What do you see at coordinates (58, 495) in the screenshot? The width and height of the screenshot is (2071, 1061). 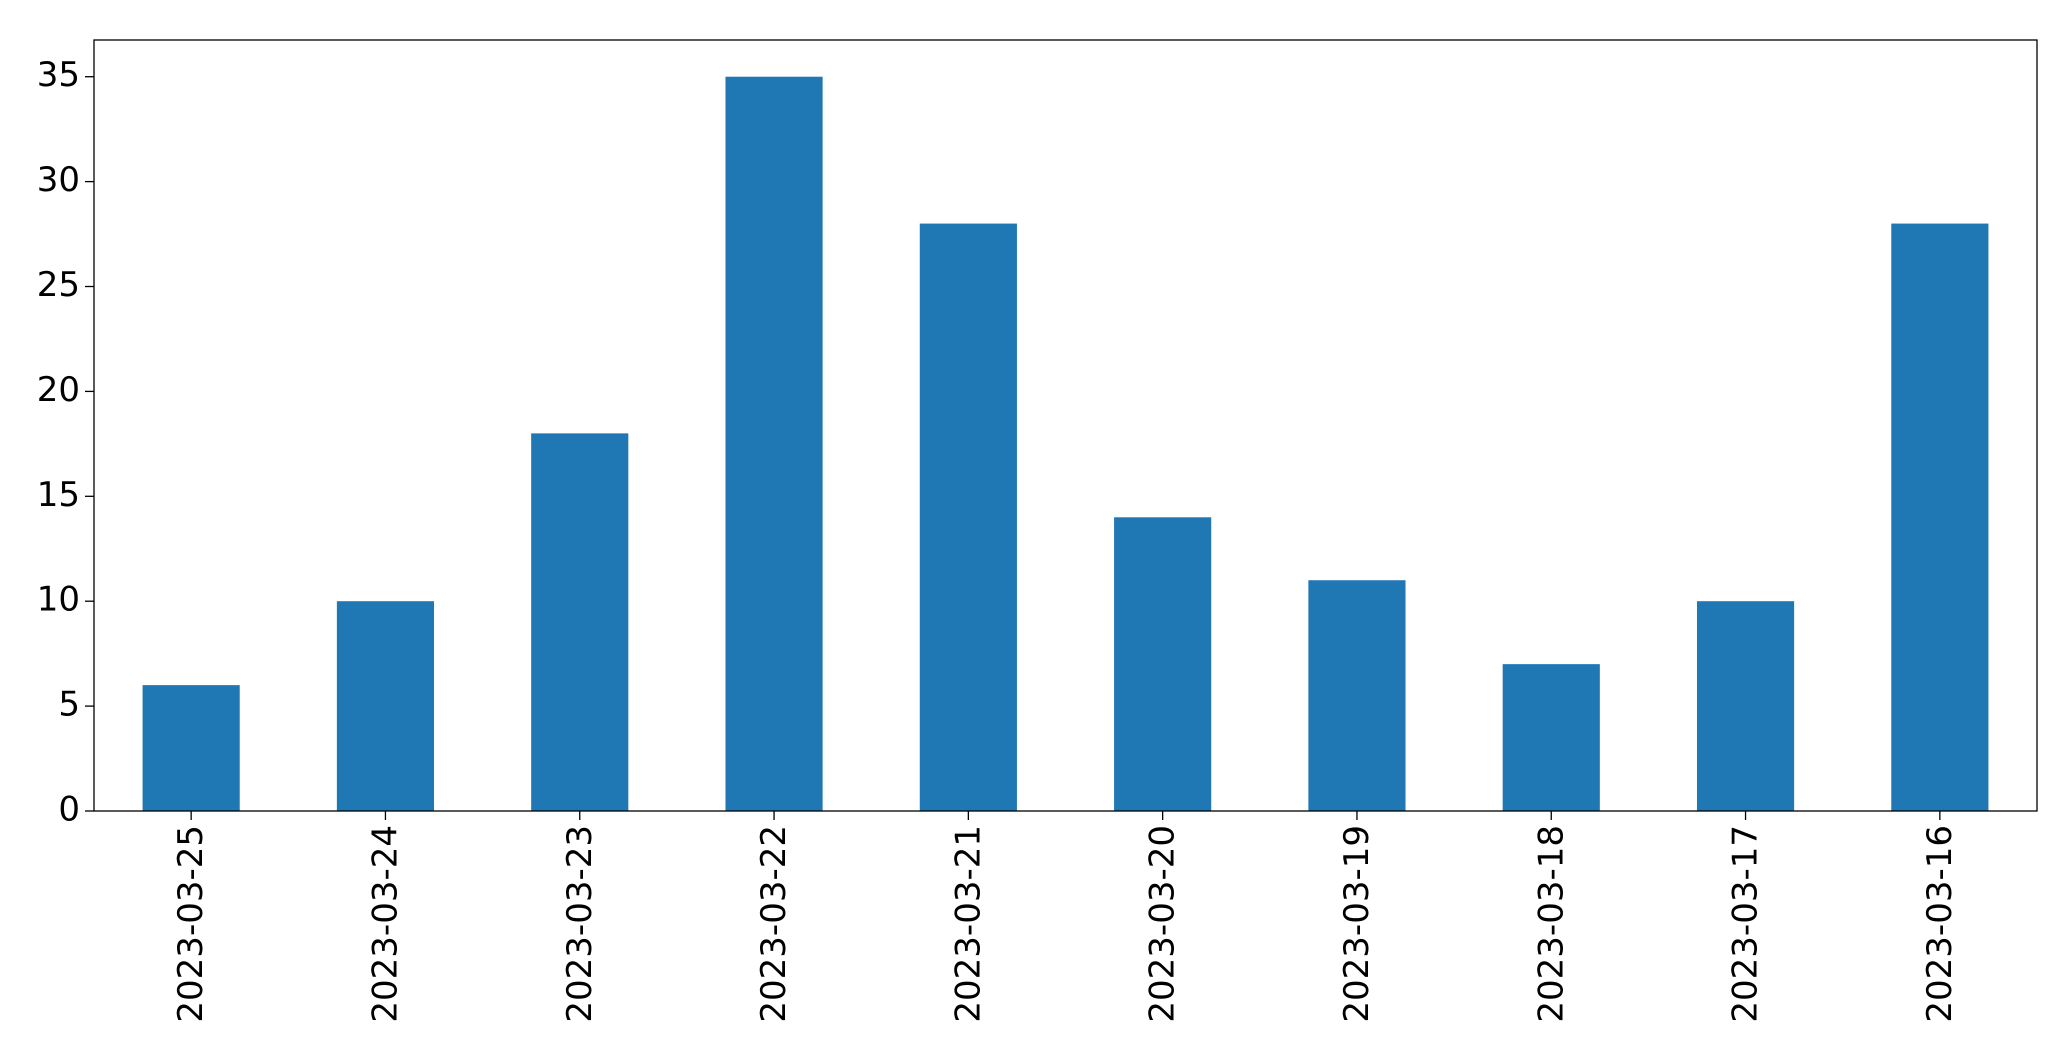 I see `y-tick-label: 15` at bounding box center [58, 495].